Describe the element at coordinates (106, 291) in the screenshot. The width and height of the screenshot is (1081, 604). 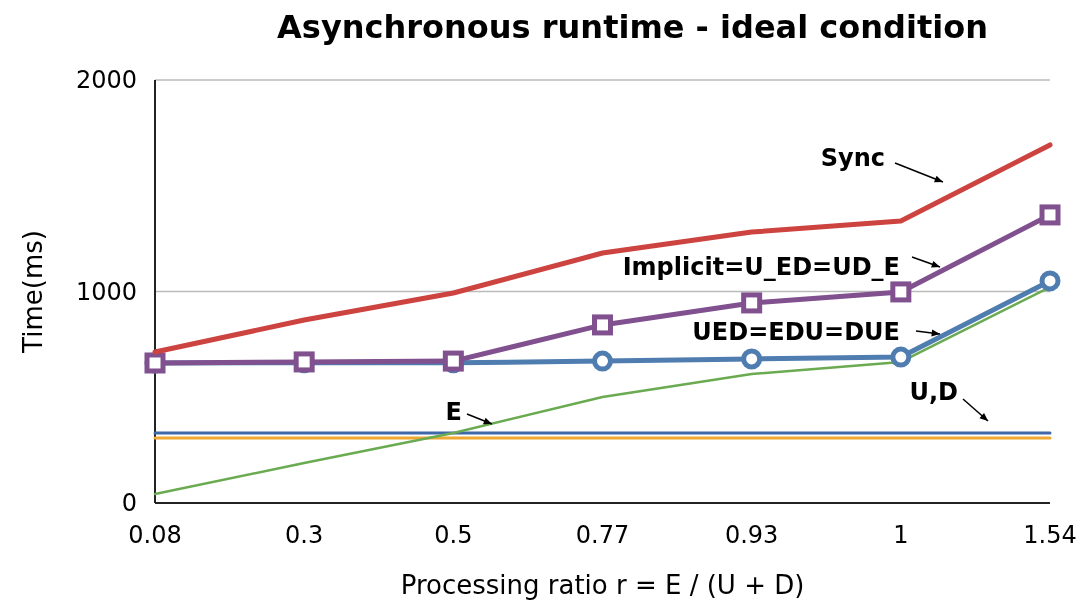
I see `y-tick-label: 1000` at that location.